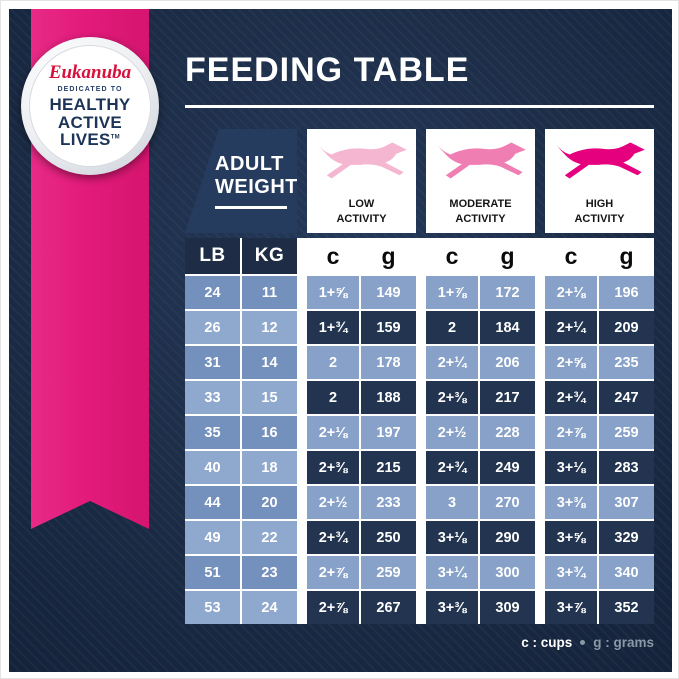  Describe the element at coordinates (626, 397) in the screenshot. I see `cell-high-grams: 247` at that location.